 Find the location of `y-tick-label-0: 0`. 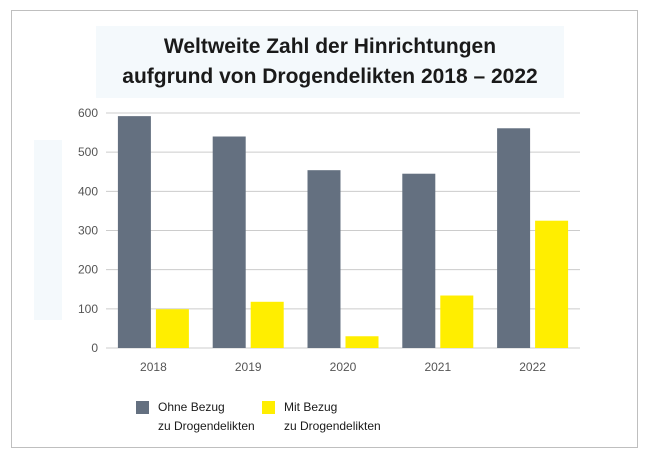

y-tick-label-0: 0 is located at coordinates (94, 348).